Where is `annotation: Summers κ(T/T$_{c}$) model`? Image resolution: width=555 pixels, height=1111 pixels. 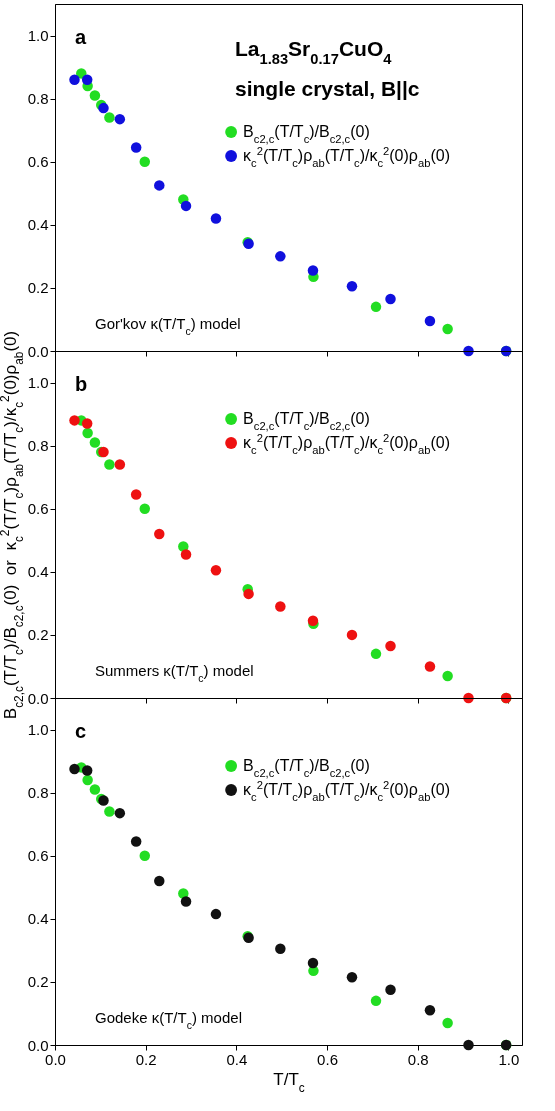 annotation: Summers κ(T/T$_{c}$) model is located at coordinates (174, 673).